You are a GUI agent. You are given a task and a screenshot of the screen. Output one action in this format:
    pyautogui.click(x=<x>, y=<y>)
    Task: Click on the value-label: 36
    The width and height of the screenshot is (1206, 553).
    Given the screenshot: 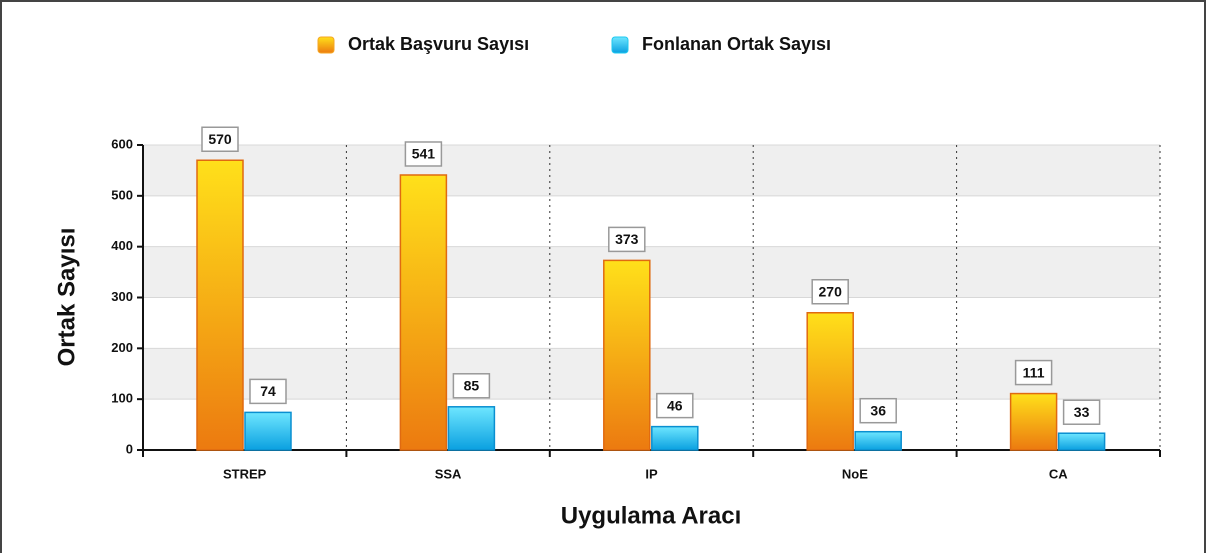 What is the action you would take?
    pyautogui.click(x=878, y=410)
    